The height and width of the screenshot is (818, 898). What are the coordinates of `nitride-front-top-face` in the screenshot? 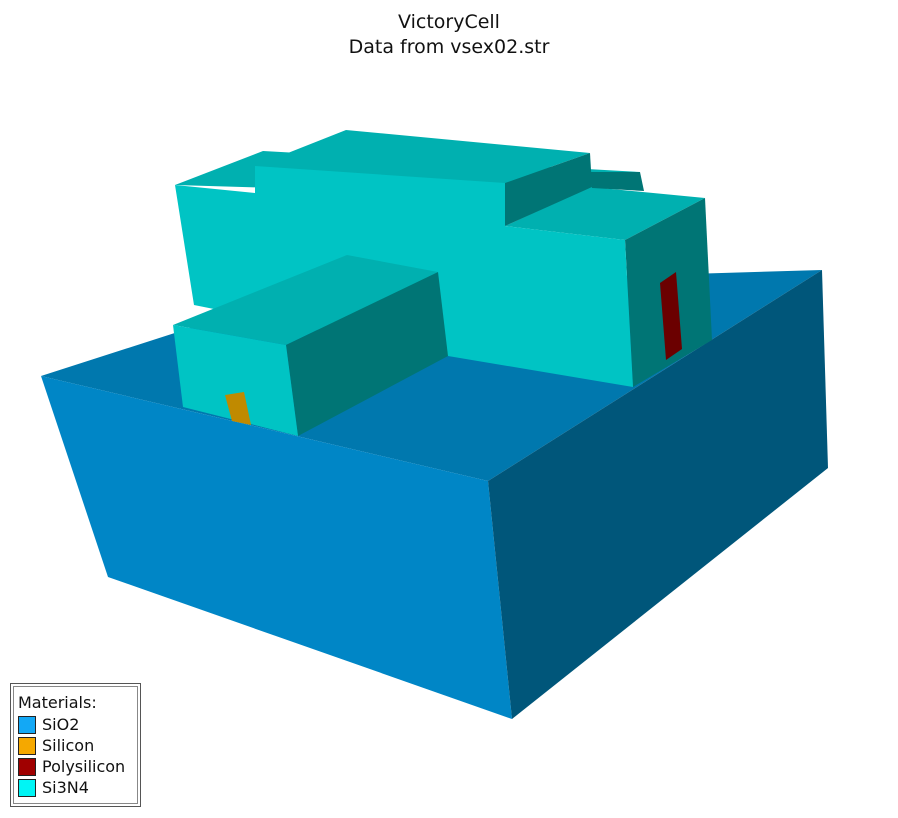 It's located at (305, 300).